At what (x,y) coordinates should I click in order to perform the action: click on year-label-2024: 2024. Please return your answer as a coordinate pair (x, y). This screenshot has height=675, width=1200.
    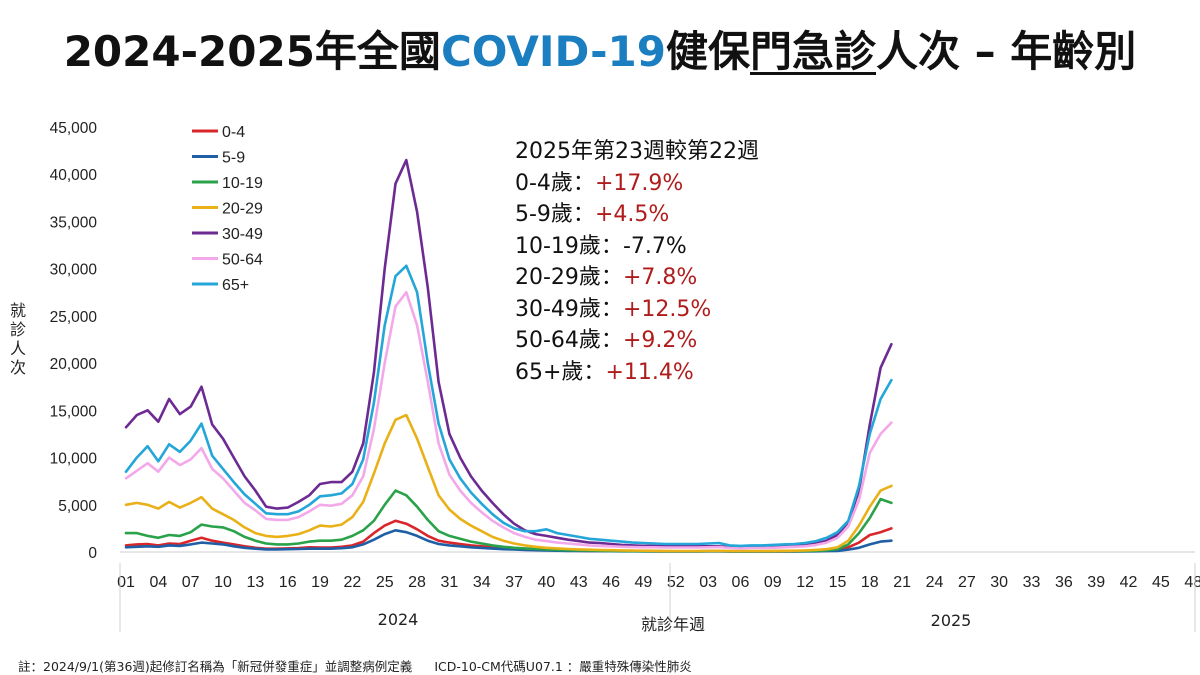
    Looking at the image, I should click on (398, 619).